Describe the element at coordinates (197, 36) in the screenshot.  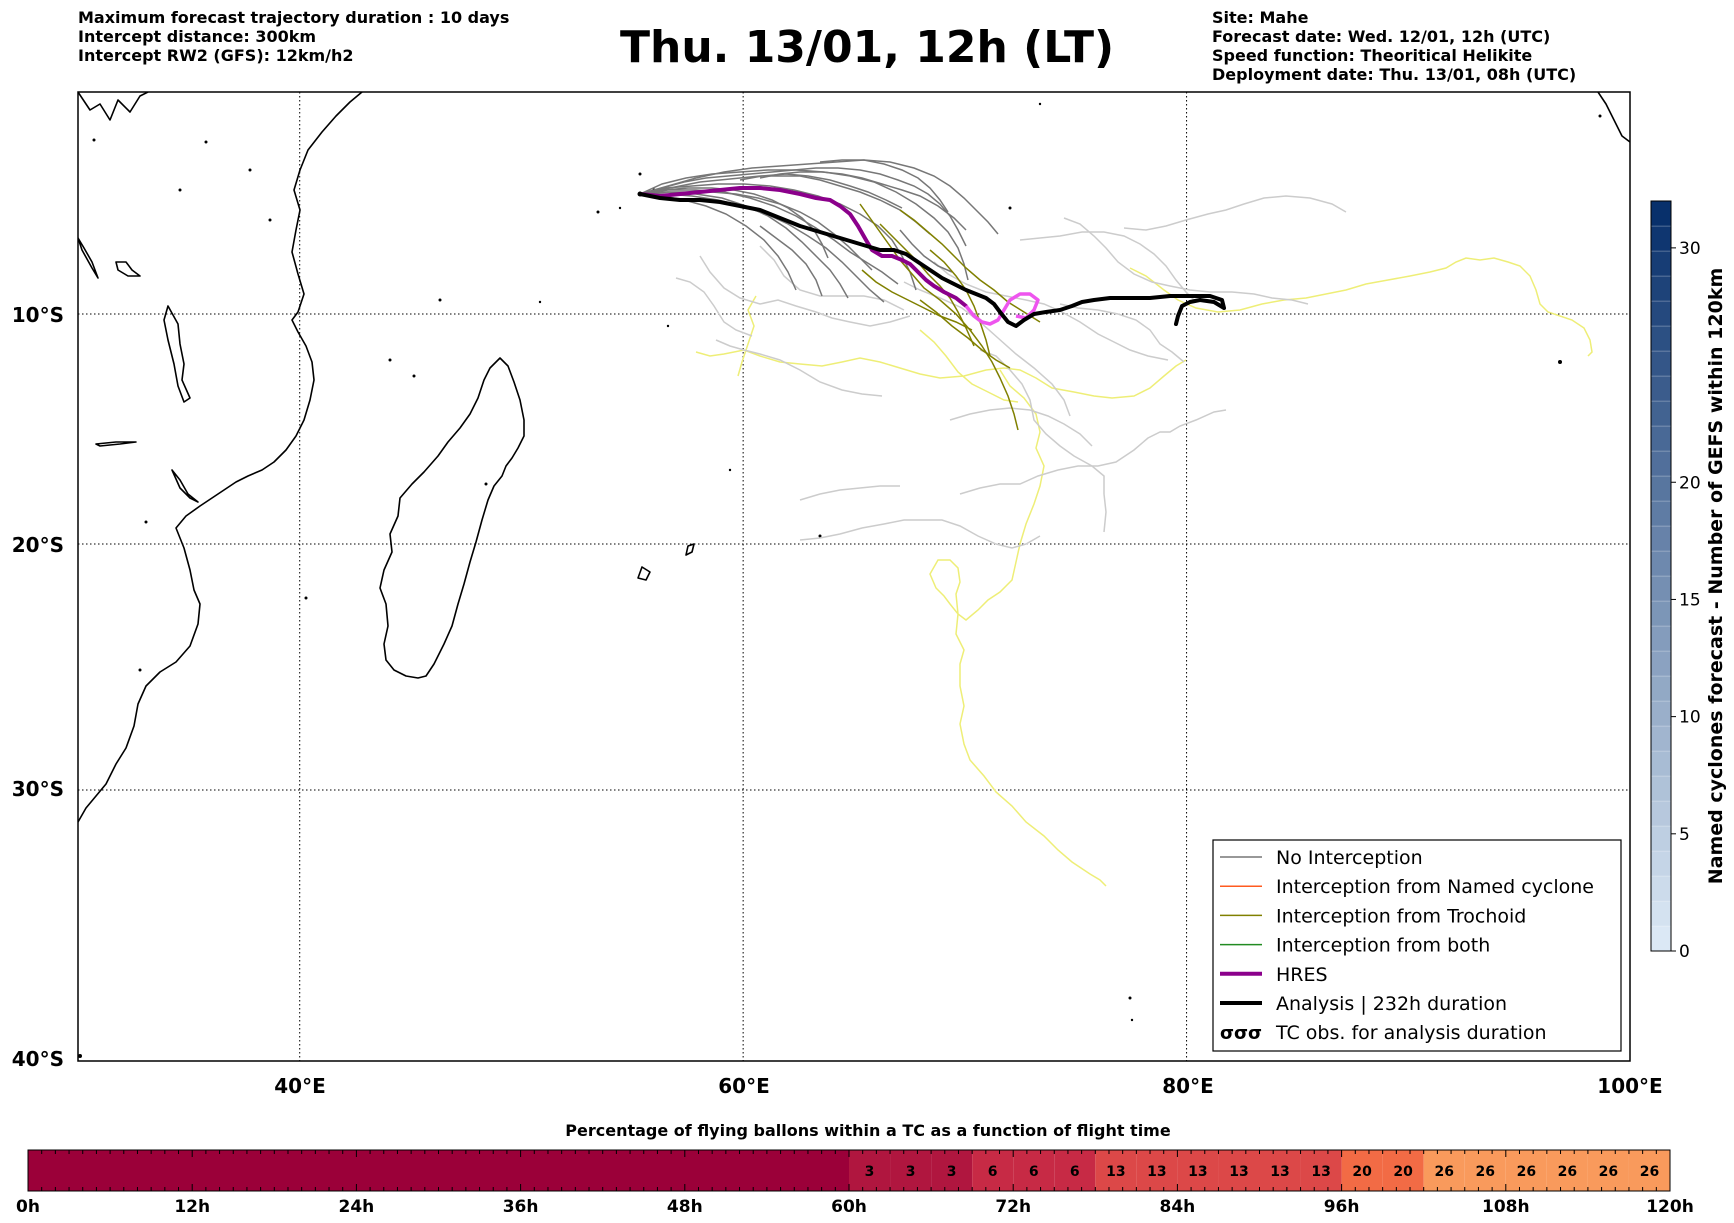
I see `intercept-distance-text: Intercept distance: 300km` at that location.